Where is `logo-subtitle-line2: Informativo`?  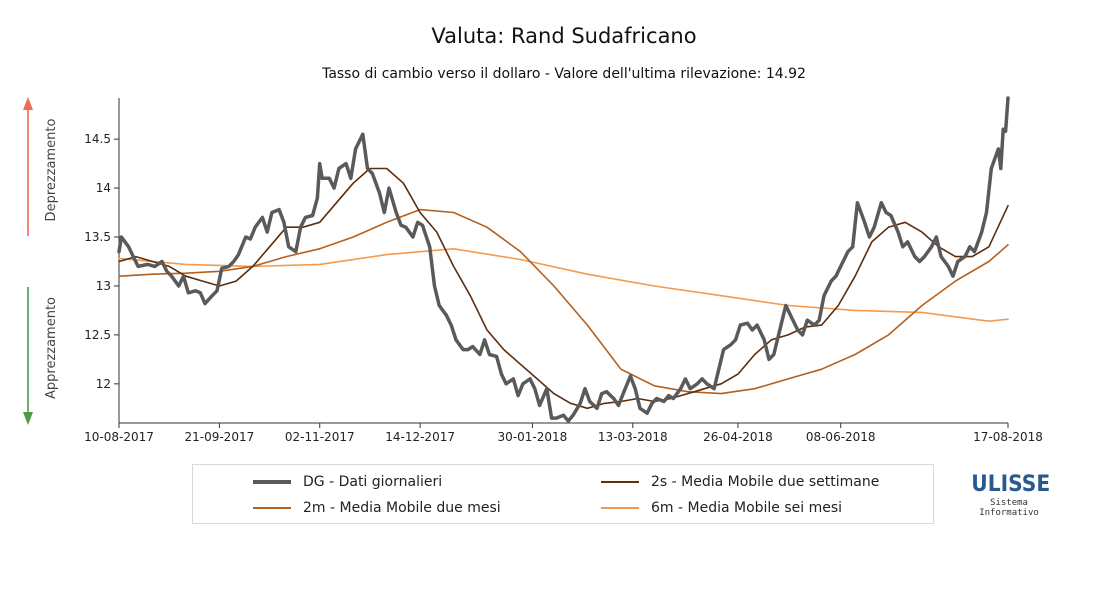 logo-subtitle-line2: Informativo is located at coordinates (1009, 513).